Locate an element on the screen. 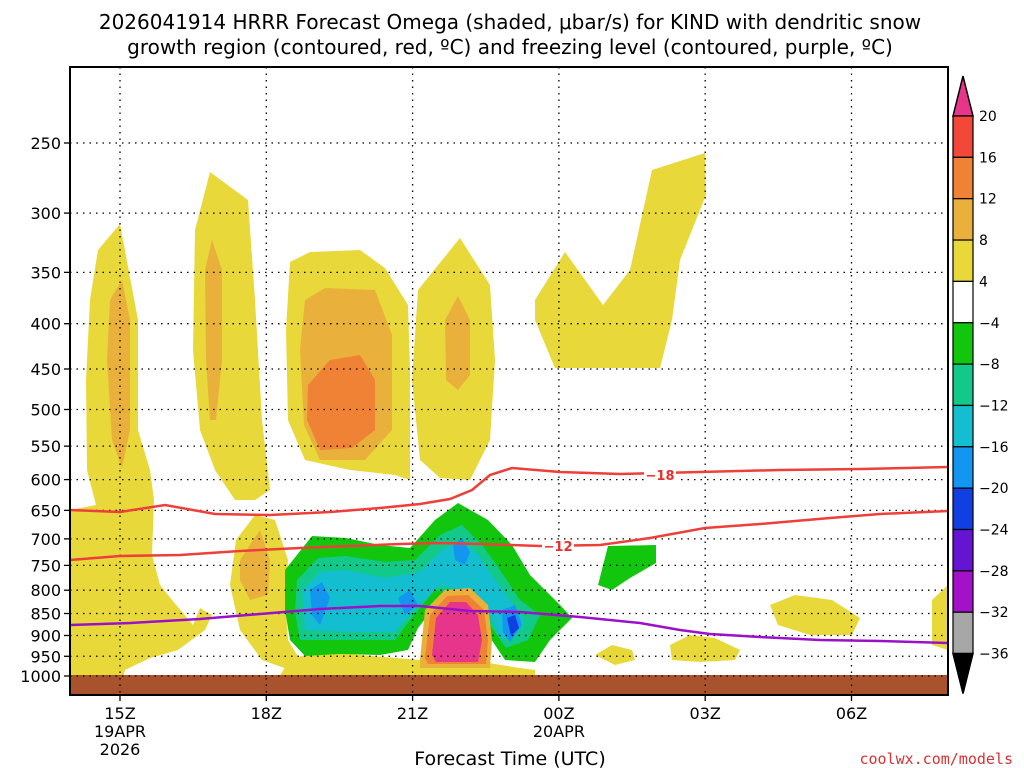 The width and height of the screenshot is (1024, 768). y-tick-label-850: 850 is located at coordinates (45, 614).